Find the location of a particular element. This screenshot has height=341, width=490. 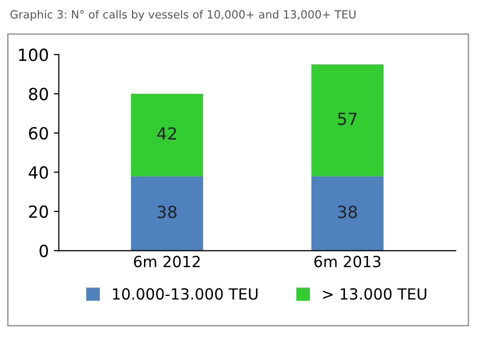

legend-label: > 13.000 TEU is located at coordinates (374, 294).